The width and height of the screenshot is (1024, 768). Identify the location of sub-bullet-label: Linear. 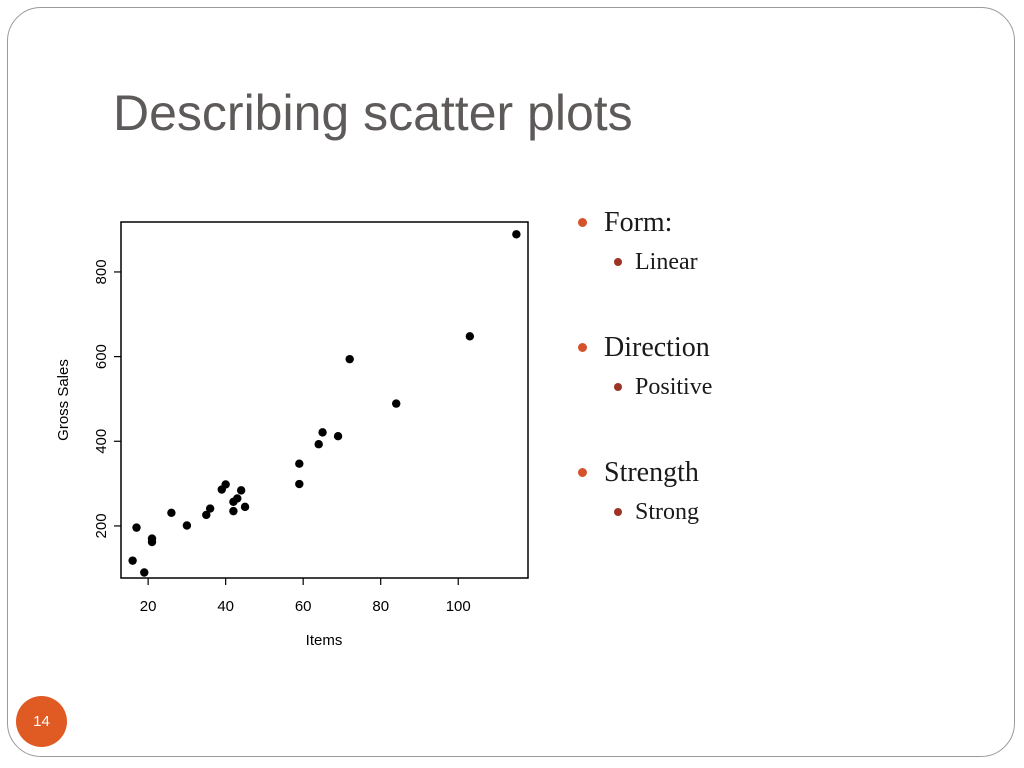
(666, 262).